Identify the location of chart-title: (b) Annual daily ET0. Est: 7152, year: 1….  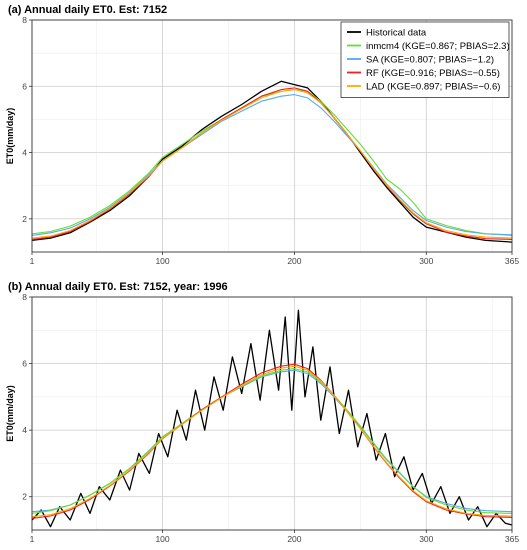
(118, 287).